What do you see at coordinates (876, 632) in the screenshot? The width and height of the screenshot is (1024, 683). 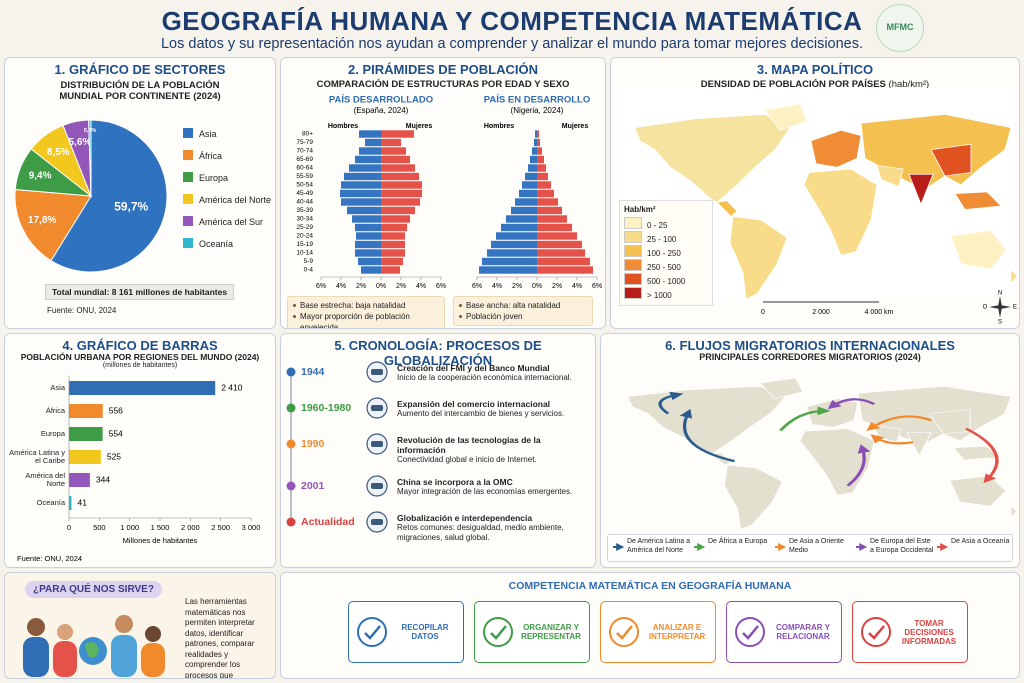 I see `skill-icon-ring` at bounding box center [876, 632].